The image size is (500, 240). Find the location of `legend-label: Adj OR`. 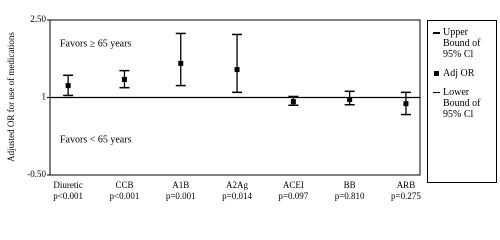

legend-label: Adj OR is located at coordinates (459, 73).